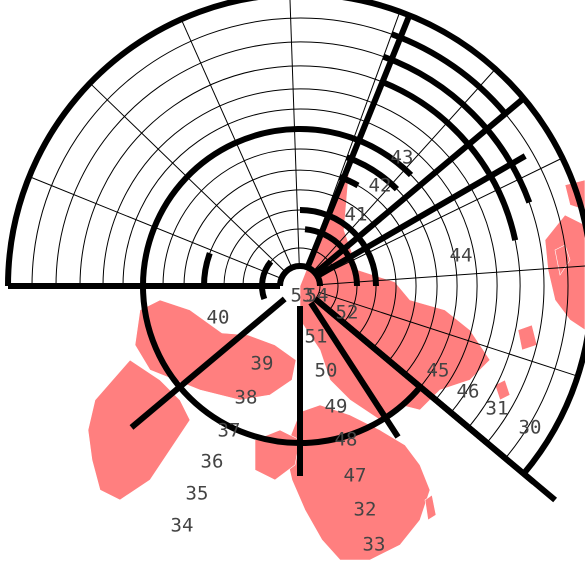 This screenshot has width=585, height=578. What do you see at coordinates (302, 296) in the screenshot?
I see `zone-label-53: 53` at bounding box center [302, 296].